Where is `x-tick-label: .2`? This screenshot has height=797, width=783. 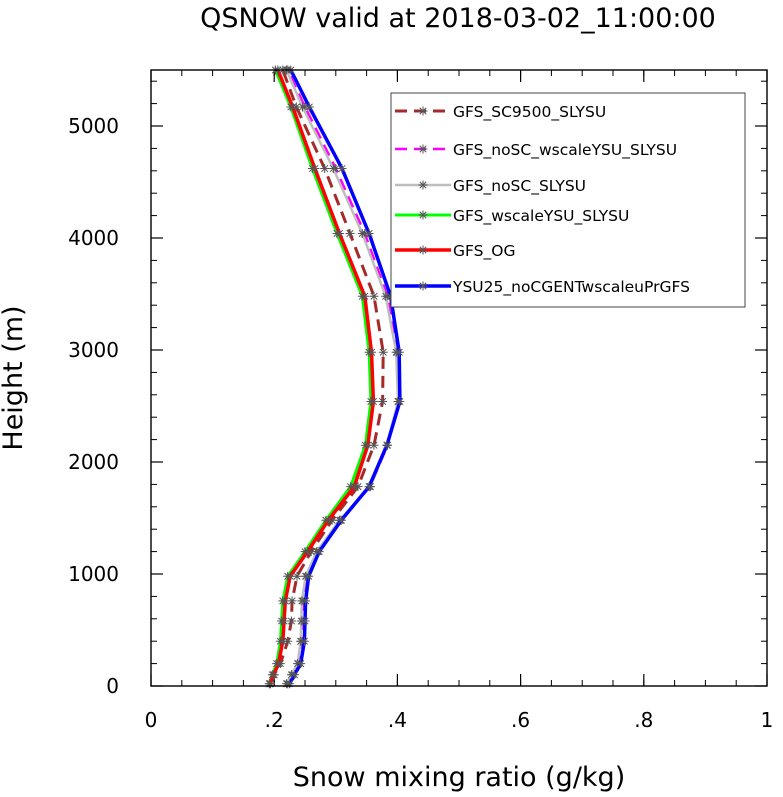
x-tick-label: .2 is located at coordinates (274, 720).